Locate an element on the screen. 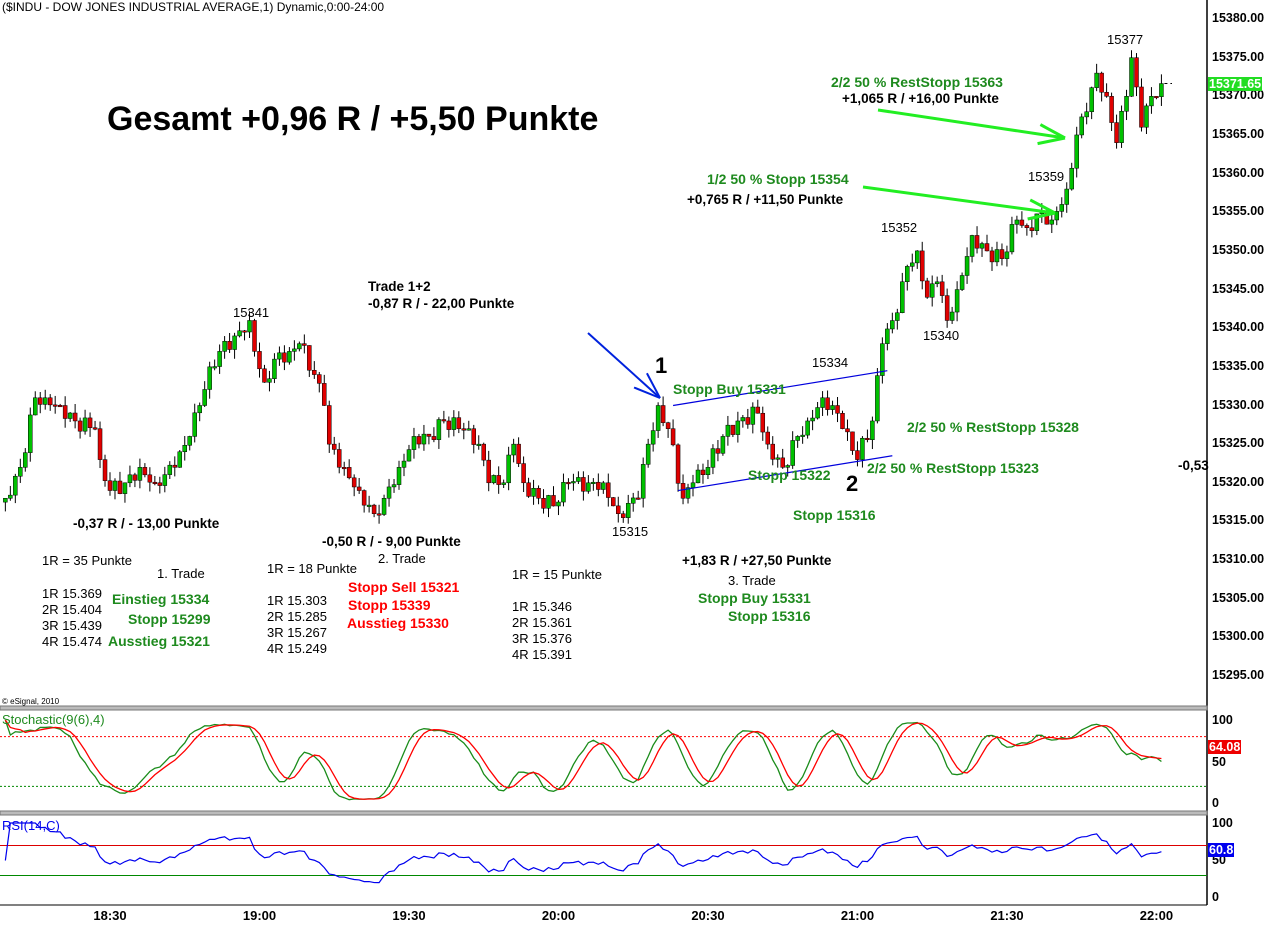 Image resolution: width=1266 pixels, height=926 pixels. half1-result: +0,765 R / +11,50 Punkte is located at coordinates (765, 199).